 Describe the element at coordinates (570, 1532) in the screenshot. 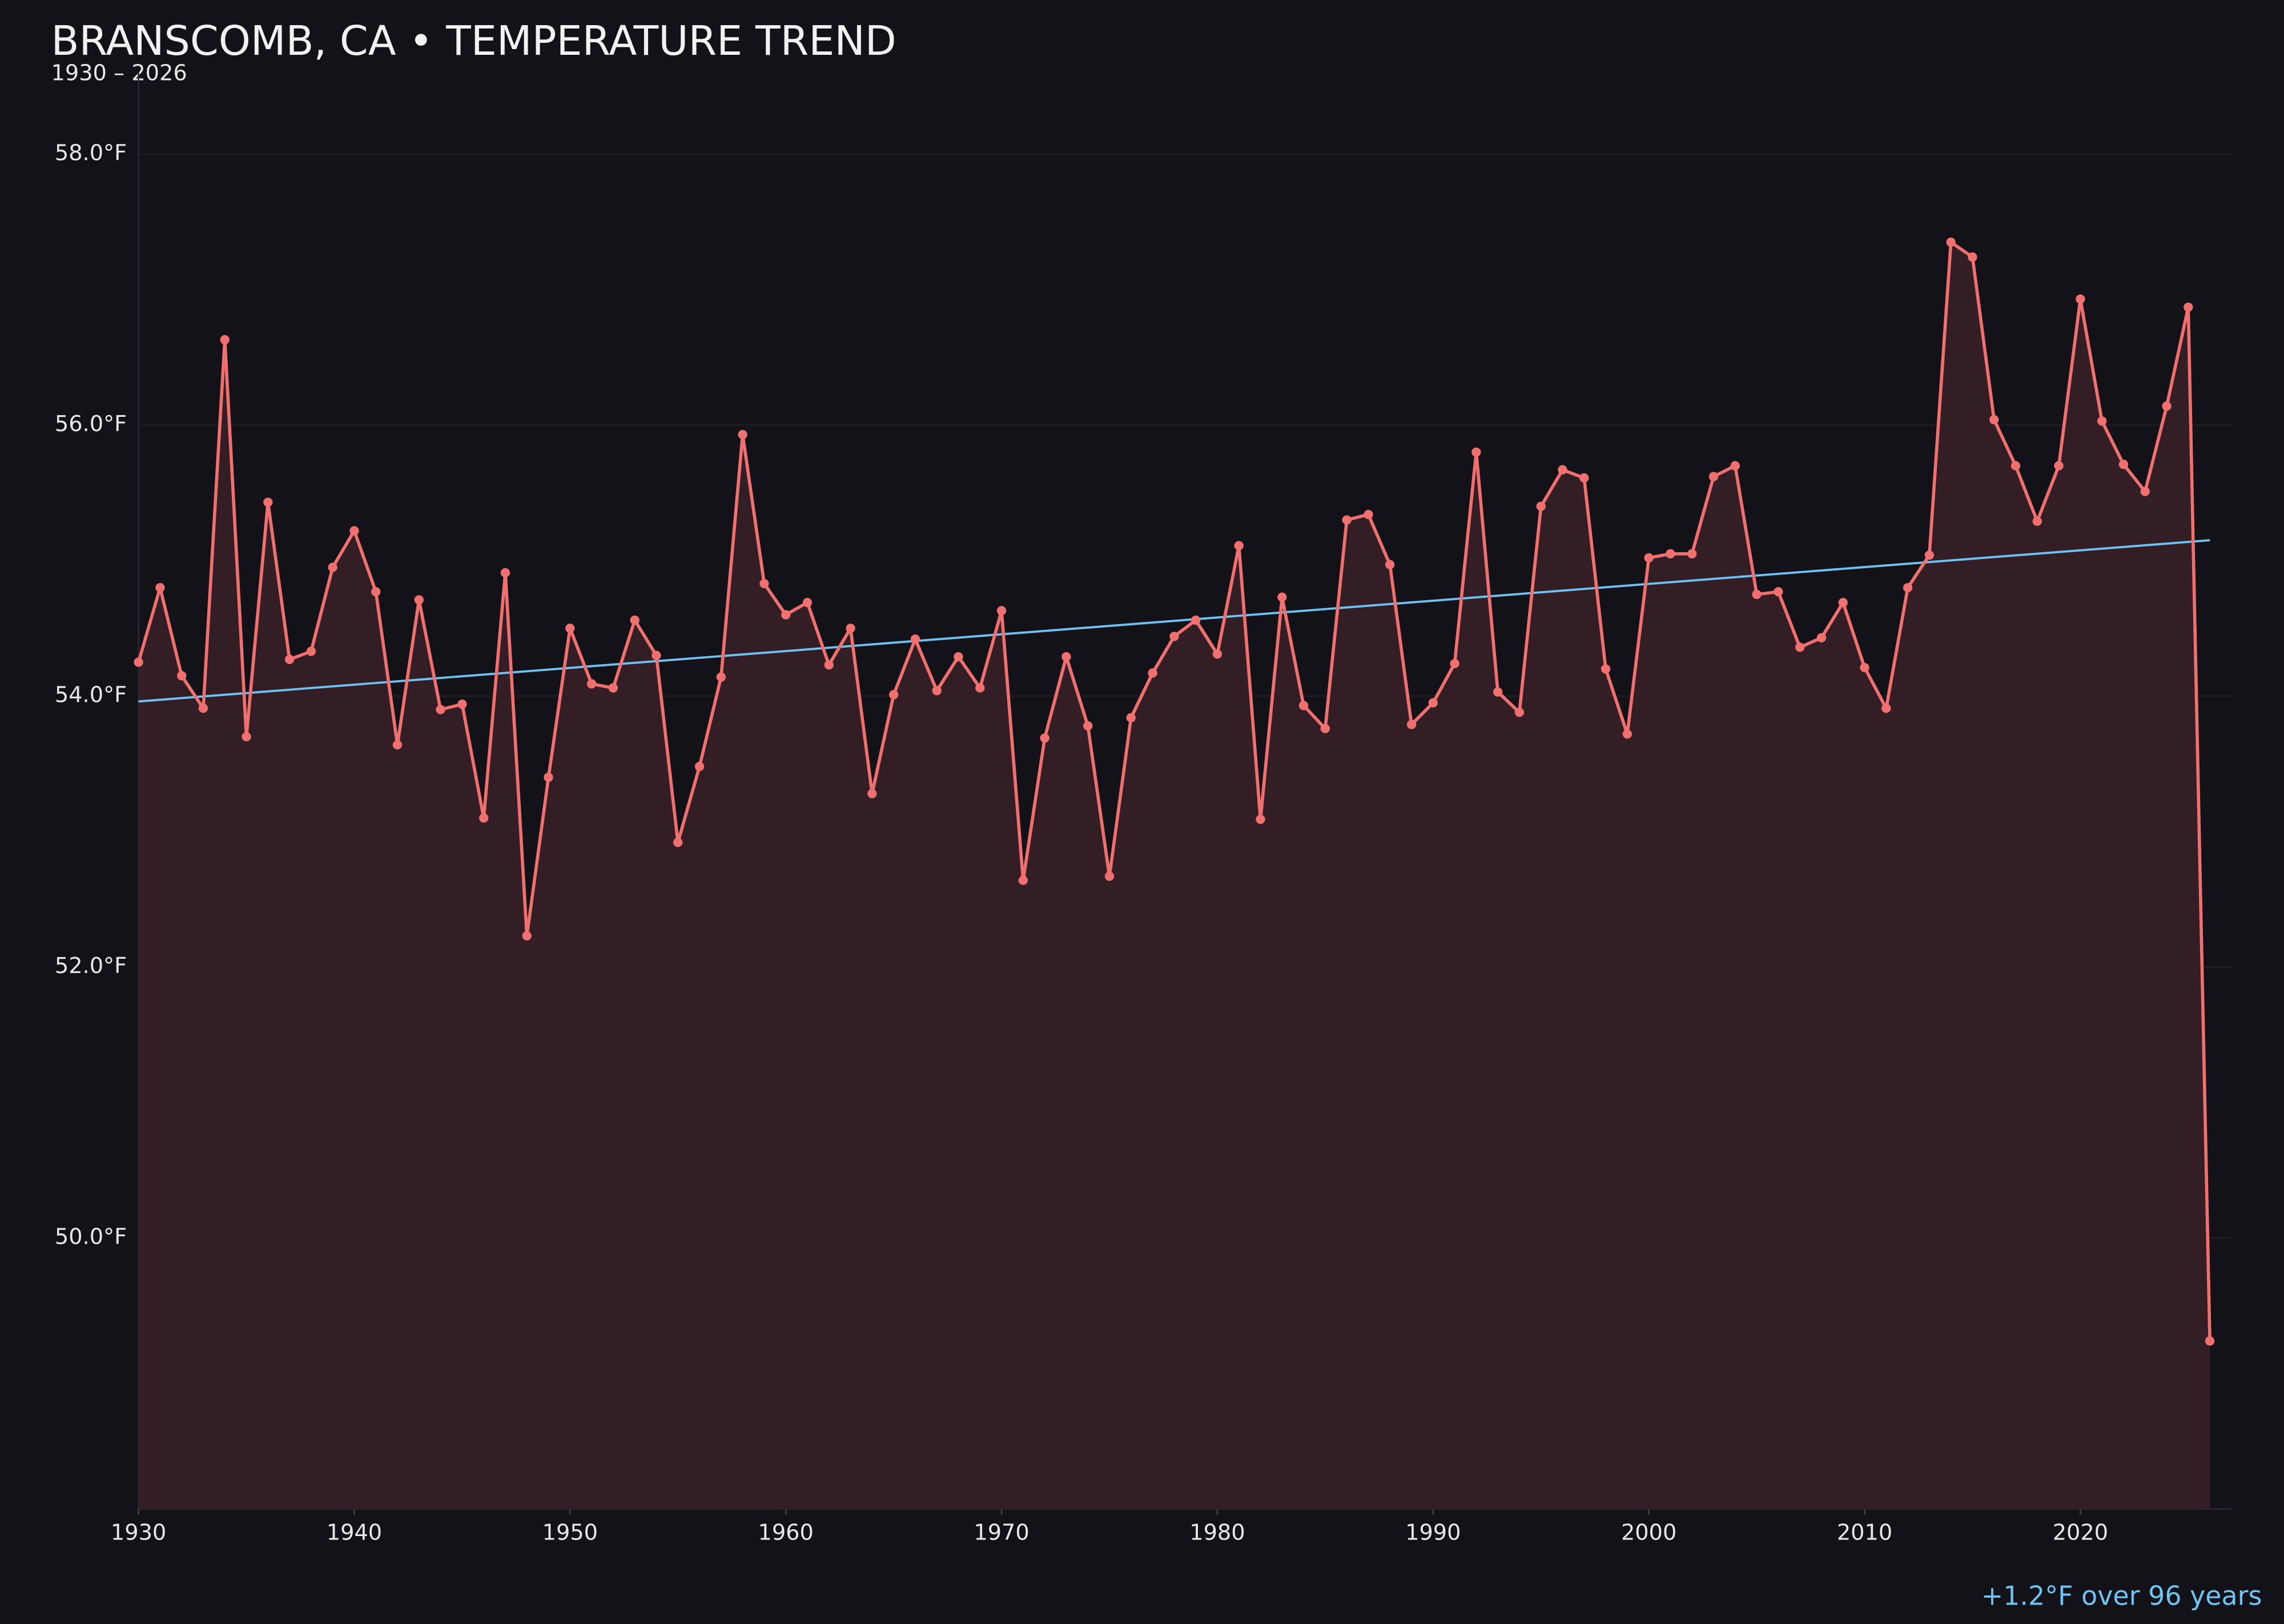

I see `x-tick-label: 1950` at that location.